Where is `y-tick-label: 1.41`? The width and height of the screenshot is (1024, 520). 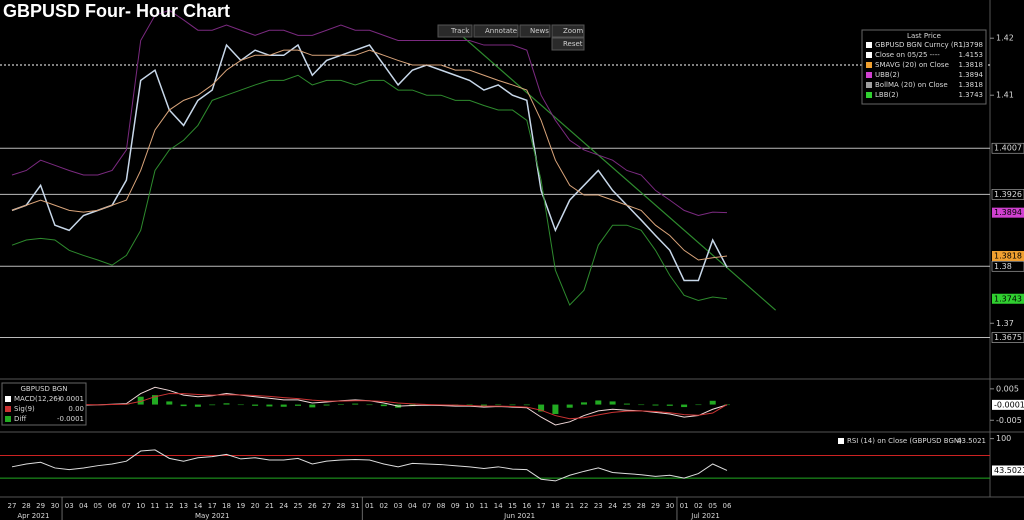
y-tick-label: 1.41 is located at coordinates (1005, 95).